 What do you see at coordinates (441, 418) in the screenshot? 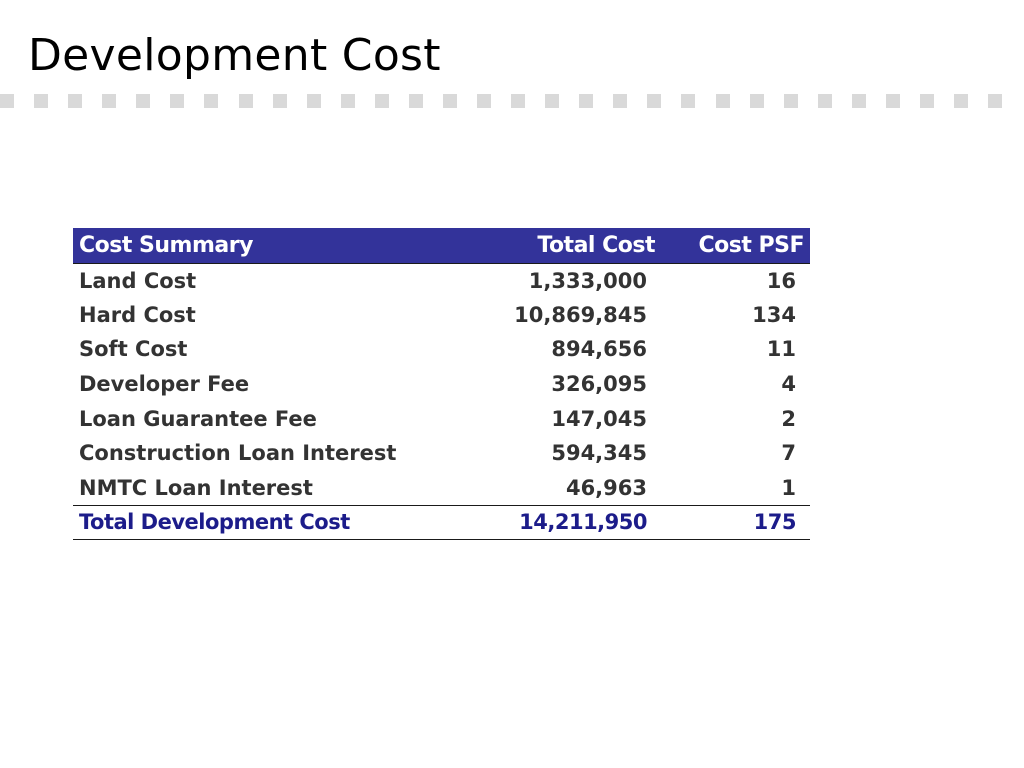
I see `table-row: Loan Guarantee Fee 147,045 2` at bounding box center [441, 418].